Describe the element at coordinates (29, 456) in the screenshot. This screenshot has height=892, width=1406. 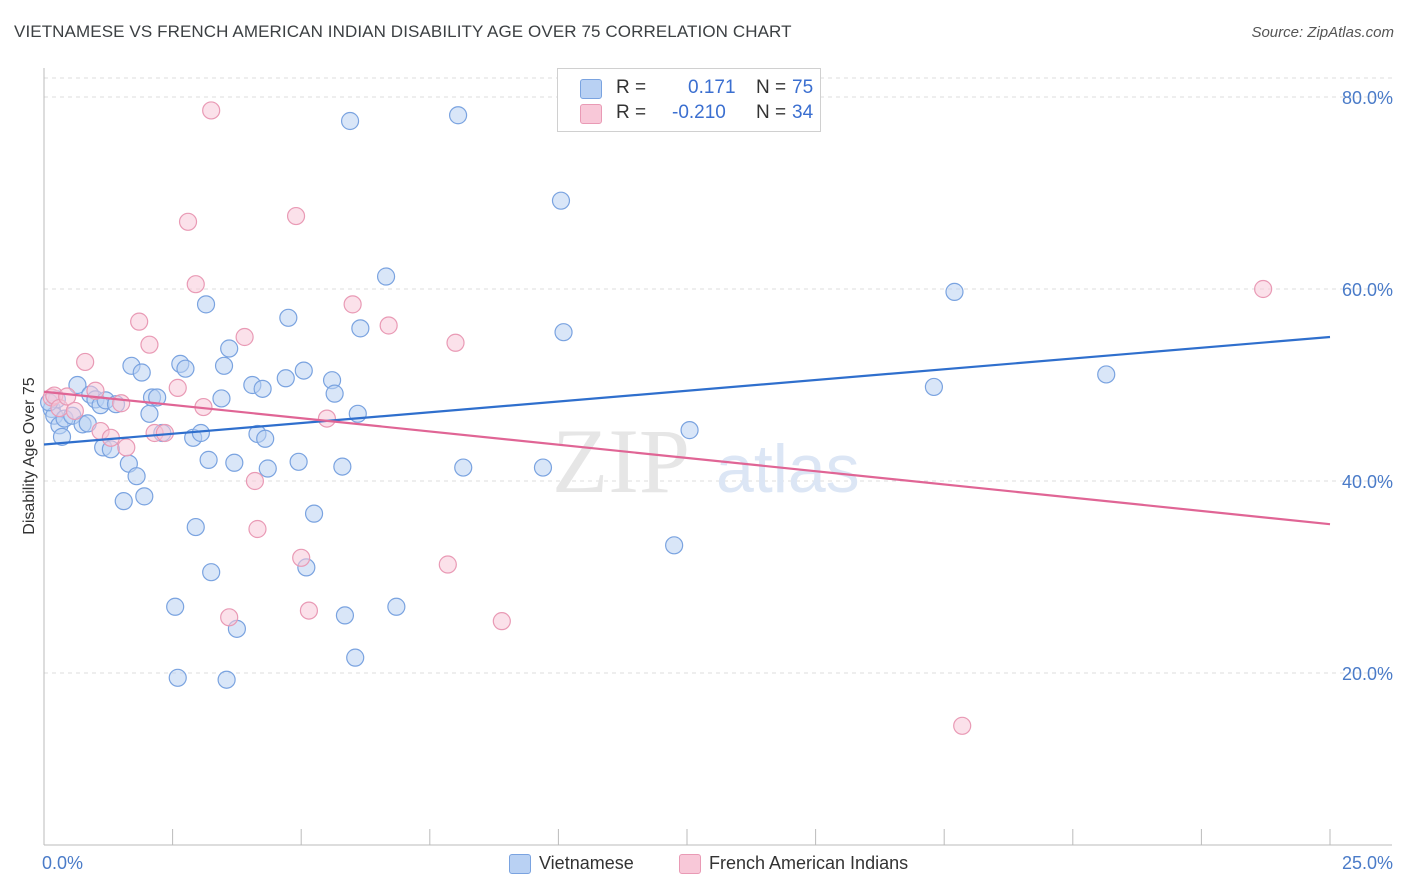
I see `y-axis-label: Disability Age Over 75` at that location.